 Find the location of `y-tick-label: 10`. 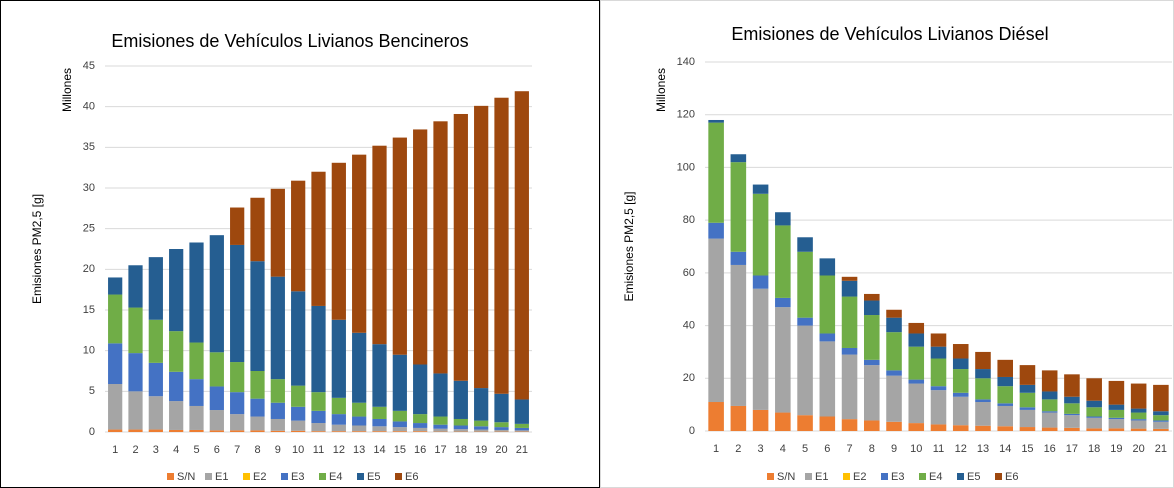

y-tick-label: 10 is located at coordinates (89, 351).